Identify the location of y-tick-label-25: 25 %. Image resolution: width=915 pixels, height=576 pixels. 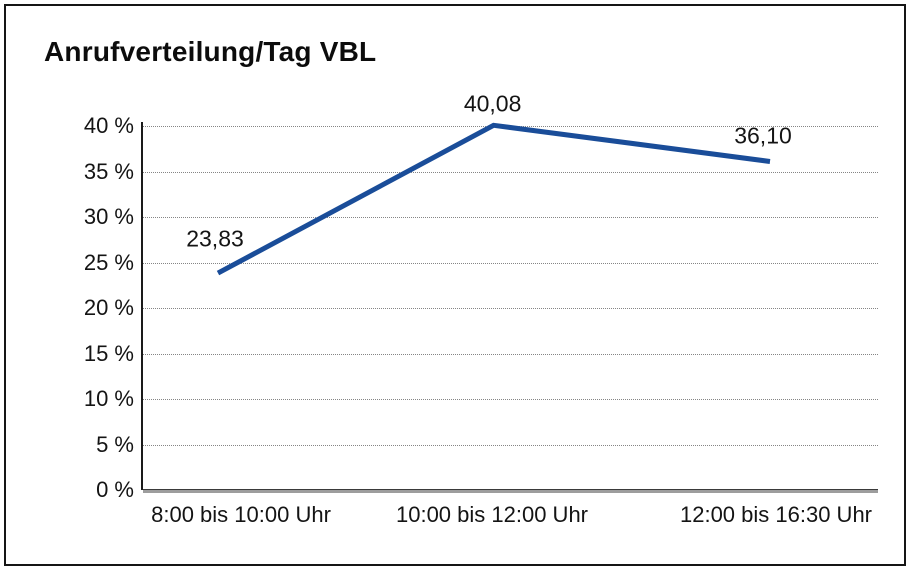
(108, 262).